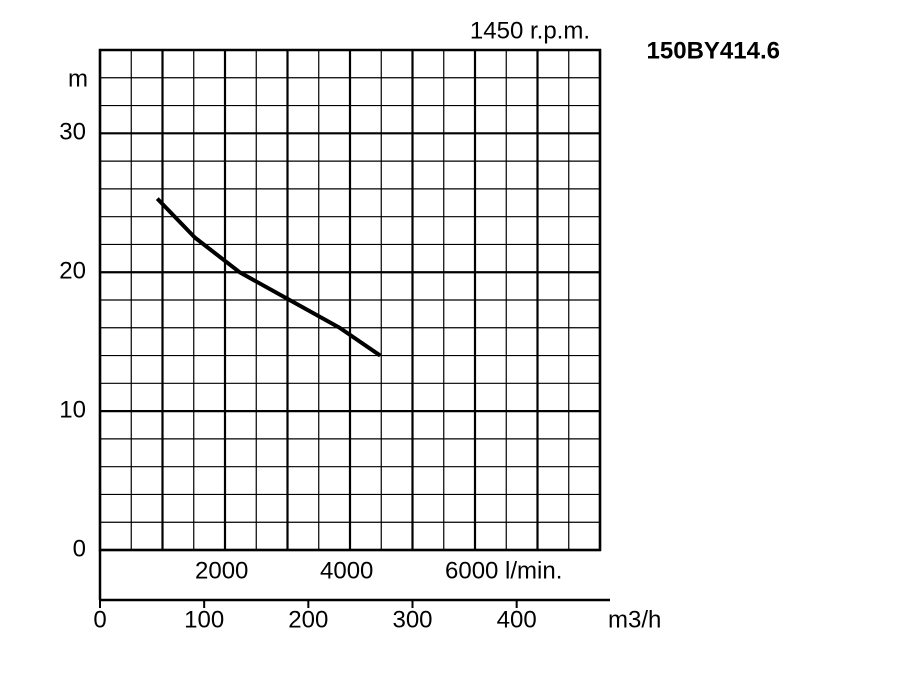  What do you see at coordinates (78, 78) in the screenshot?
I see `y-axis-label: m` at bounding box center [78, 78].